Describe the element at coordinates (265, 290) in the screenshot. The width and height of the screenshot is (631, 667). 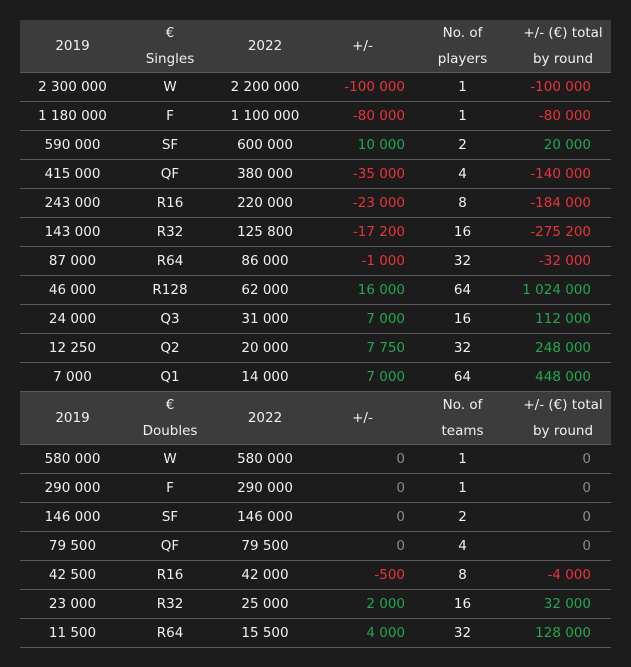
I see `cell: 62 000` at that location.